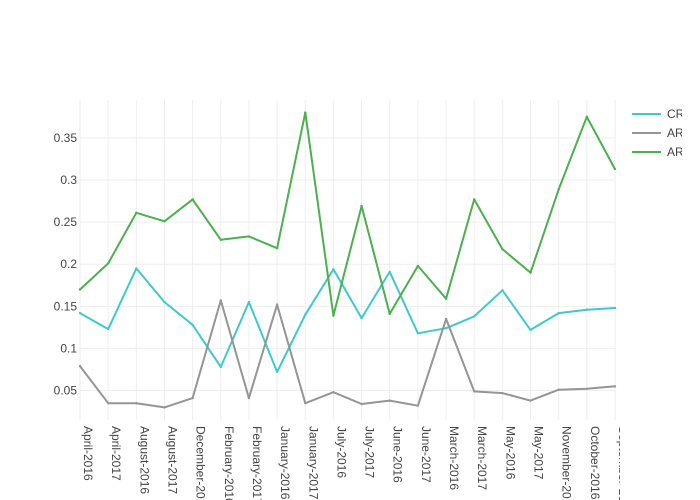 The height and width of the screenshot is (500, 700). What do you see at coordinates (229, 463) in the screenshot?
I see `x-tick-label: February-2016` at bounding box center [229, 463].